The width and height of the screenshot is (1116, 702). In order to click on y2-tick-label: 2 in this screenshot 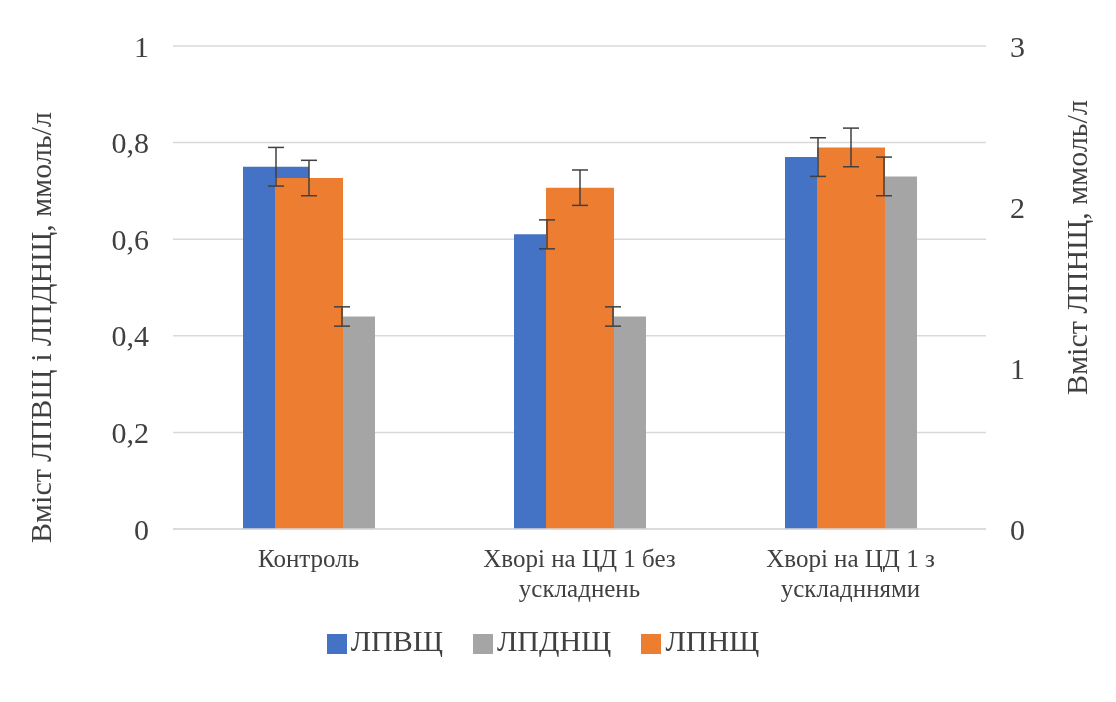, I will do `click(1017, 207)`.